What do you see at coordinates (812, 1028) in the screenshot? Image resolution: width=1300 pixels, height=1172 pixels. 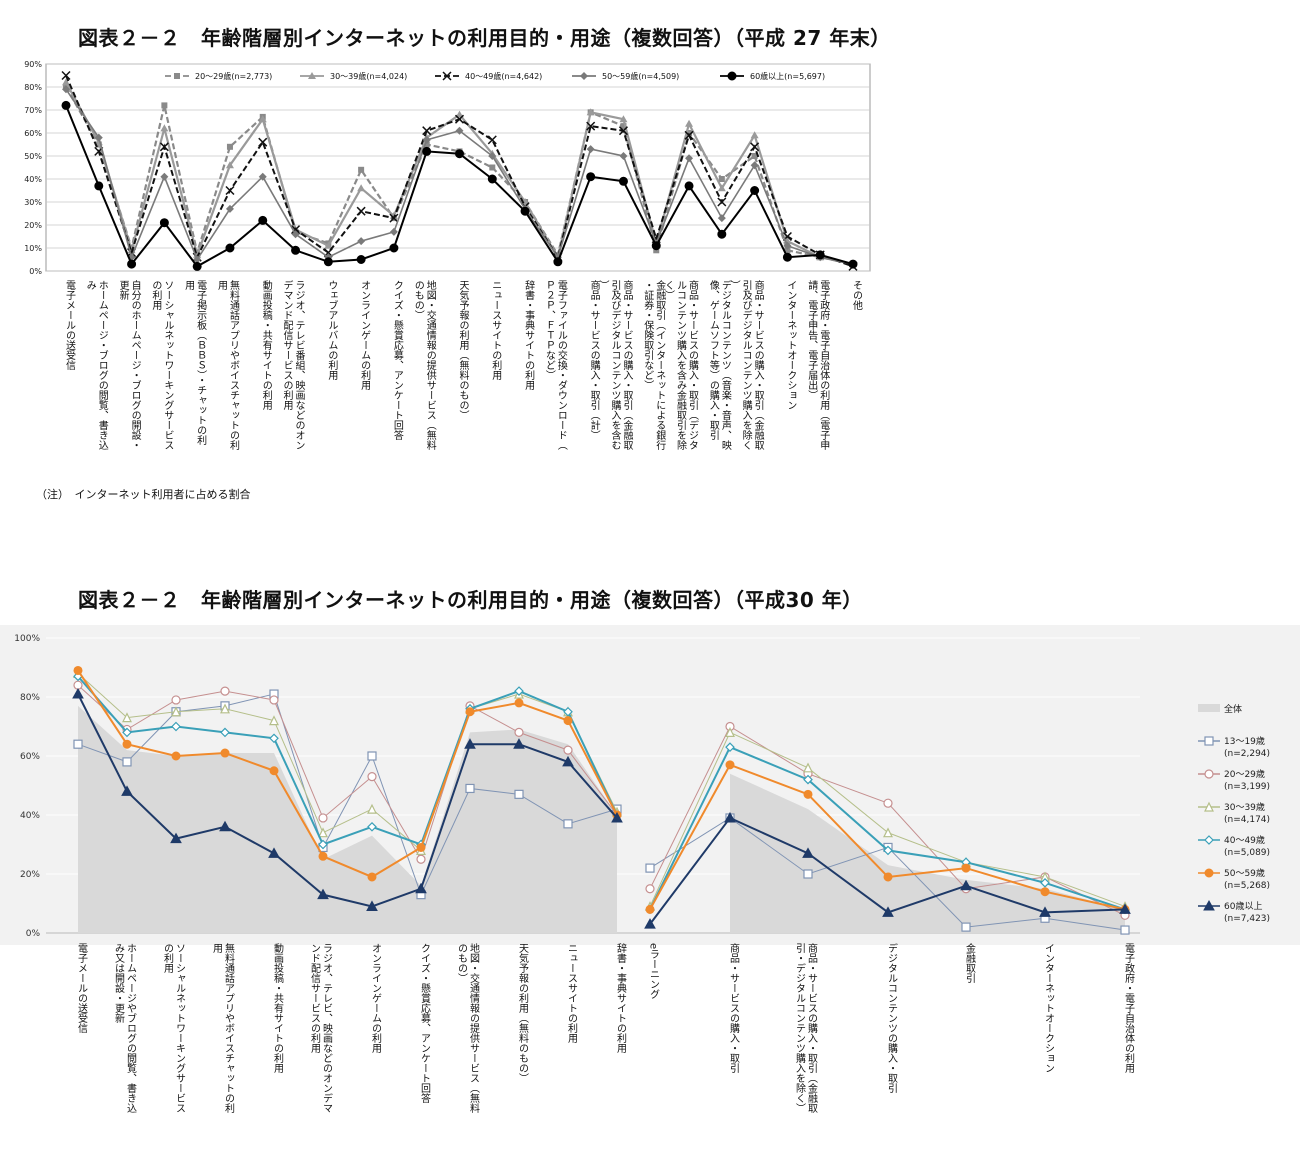 I see `chart2-x-label: 商品・サービスの購入・取引（金融取` at bounding box center [812, 1028].